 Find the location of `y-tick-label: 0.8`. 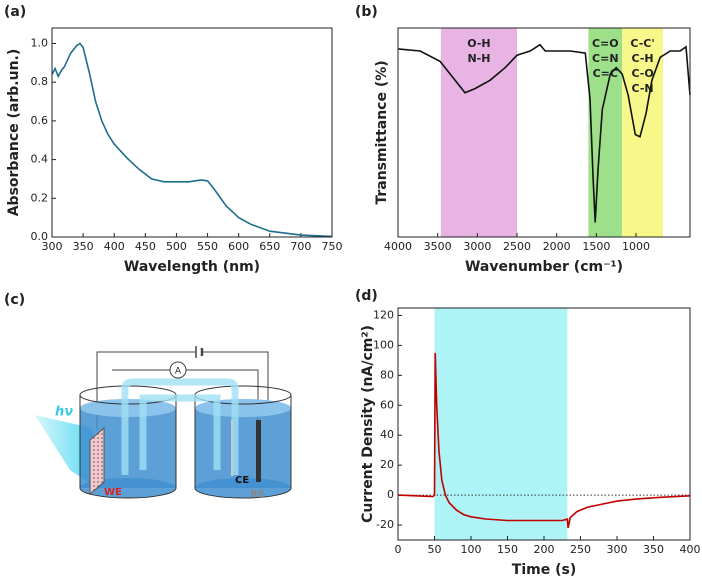

y-tick-label: 0.8 is located at coordinates (40, 81).